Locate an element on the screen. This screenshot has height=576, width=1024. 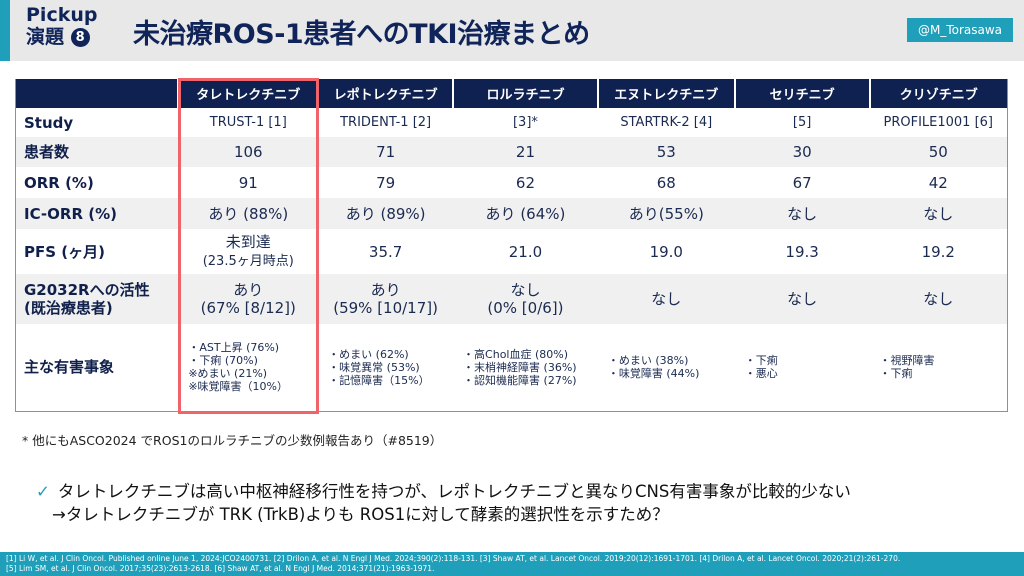
cell-value: 19.2 is located at coordinates (938, 251).